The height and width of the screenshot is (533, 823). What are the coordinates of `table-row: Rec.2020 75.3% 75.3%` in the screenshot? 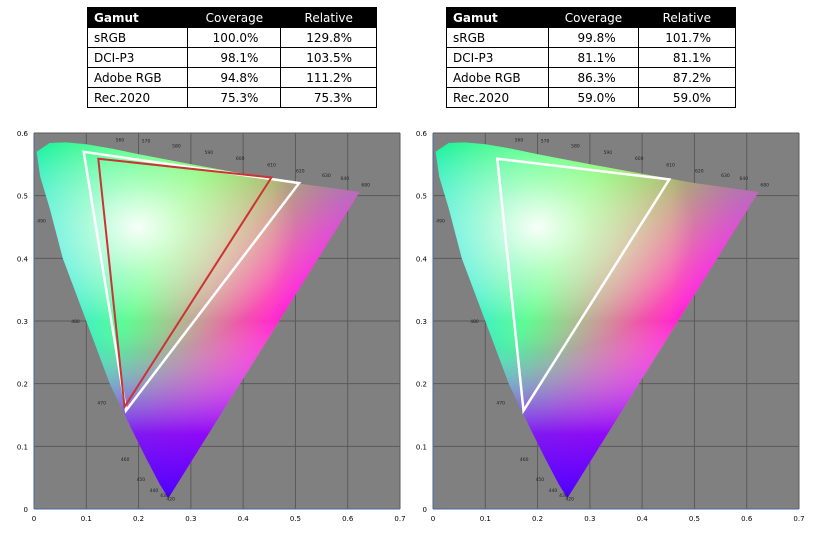 It's located at (231, 97).